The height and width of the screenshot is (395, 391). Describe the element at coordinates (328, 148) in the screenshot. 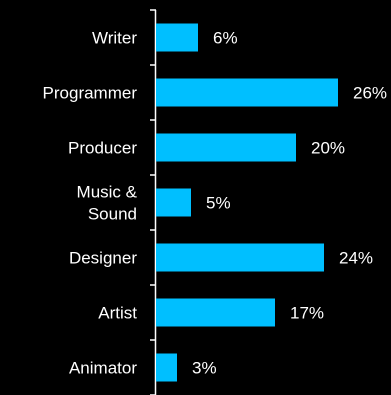

I see `data-label: 20%` at that location.